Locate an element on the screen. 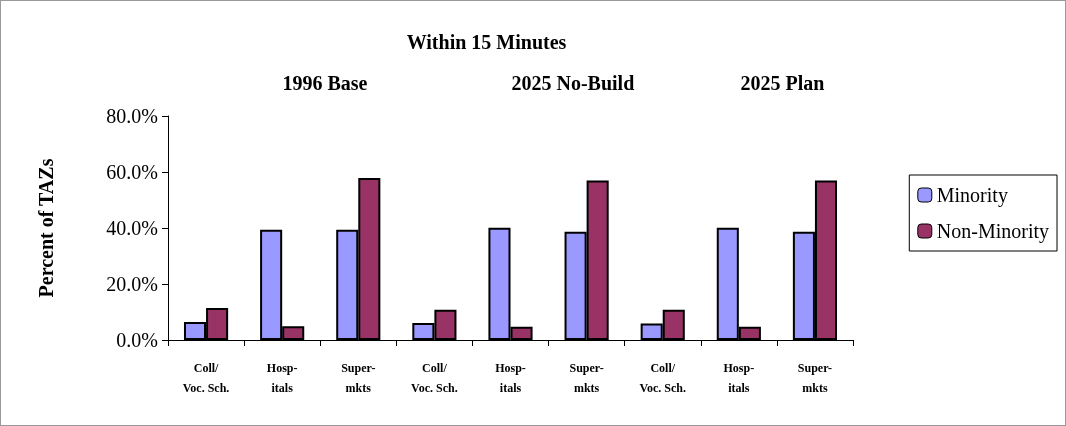 This screenshot has width=1066, height=426. y-tick-label: 80.0% is located at coordinates (132, 116).